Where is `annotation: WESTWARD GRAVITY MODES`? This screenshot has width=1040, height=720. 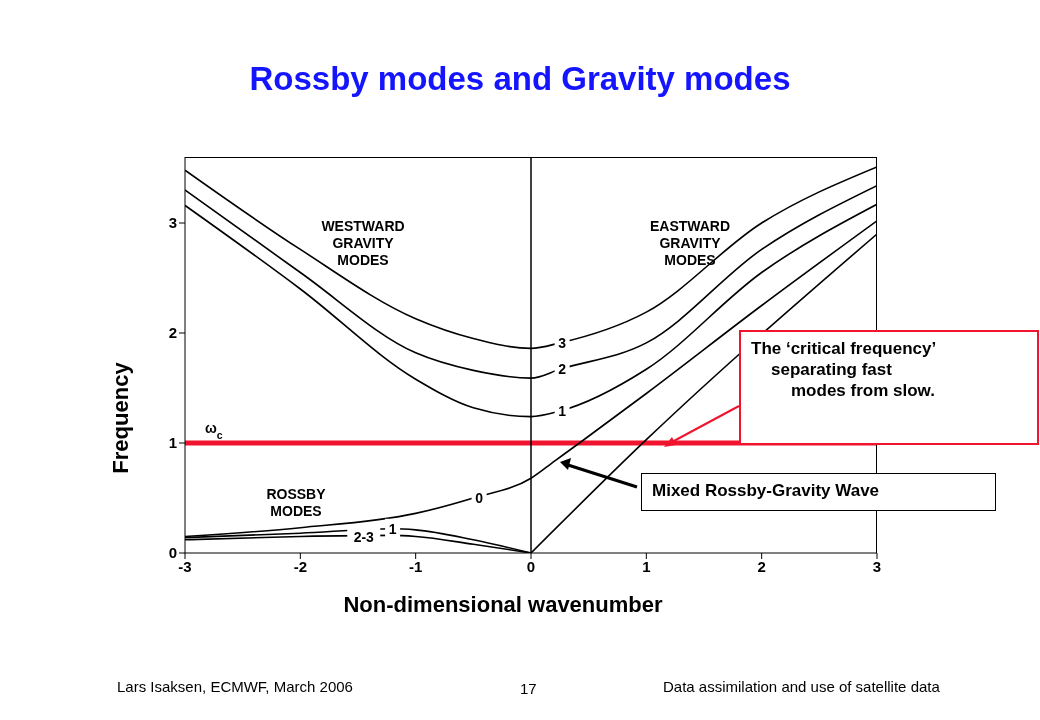 annotation: WESTWARD GRAVITY MODES is located at coordinates (363, 243).